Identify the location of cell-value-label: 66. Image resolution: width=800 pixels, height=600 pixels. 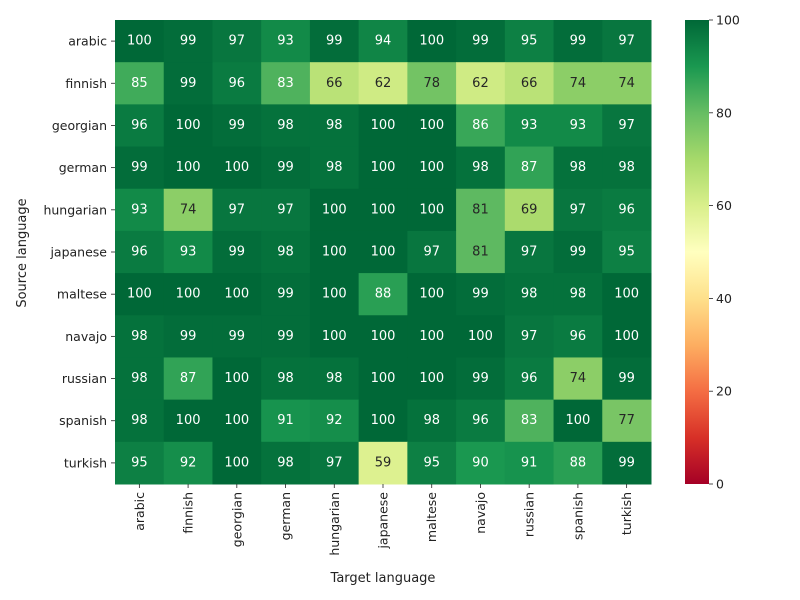
(529, 83).